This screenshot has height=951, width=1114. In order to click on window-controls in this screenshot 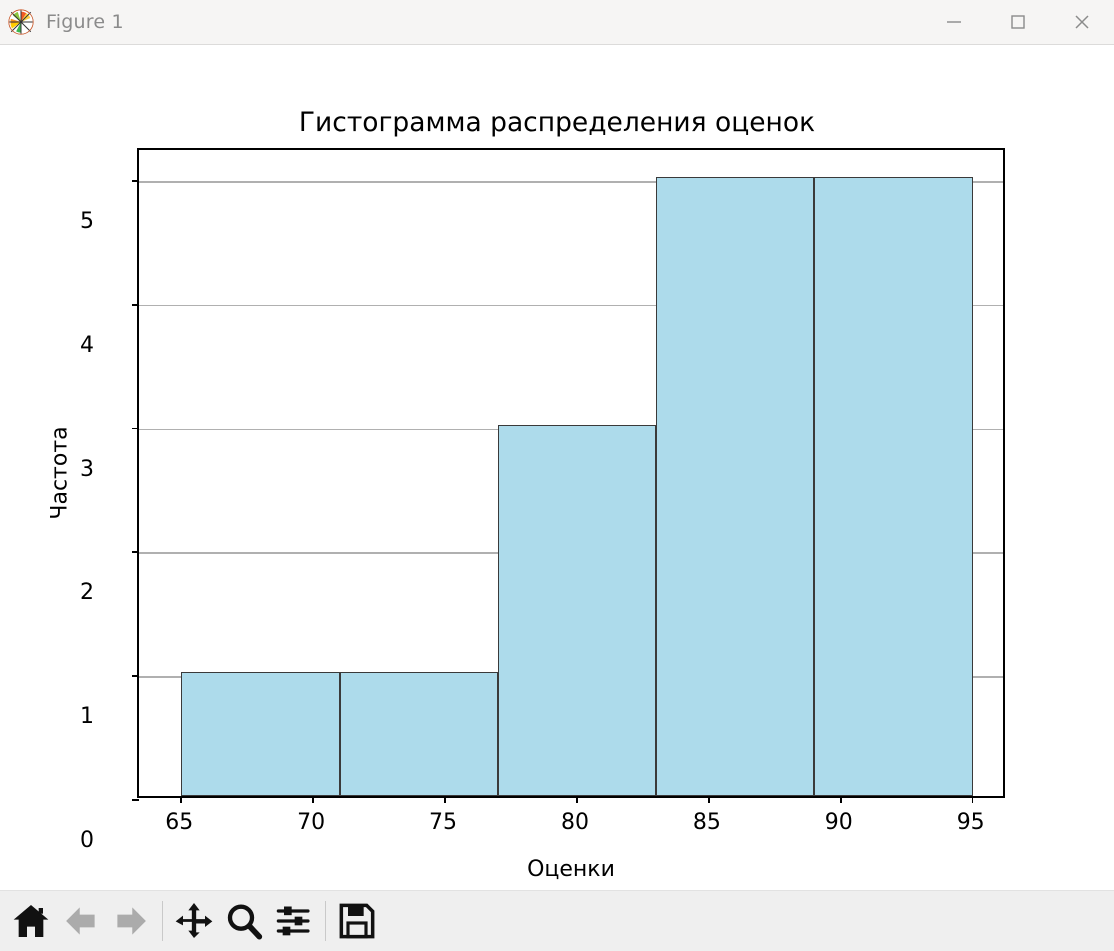, I will do `click(1018, 22)`.